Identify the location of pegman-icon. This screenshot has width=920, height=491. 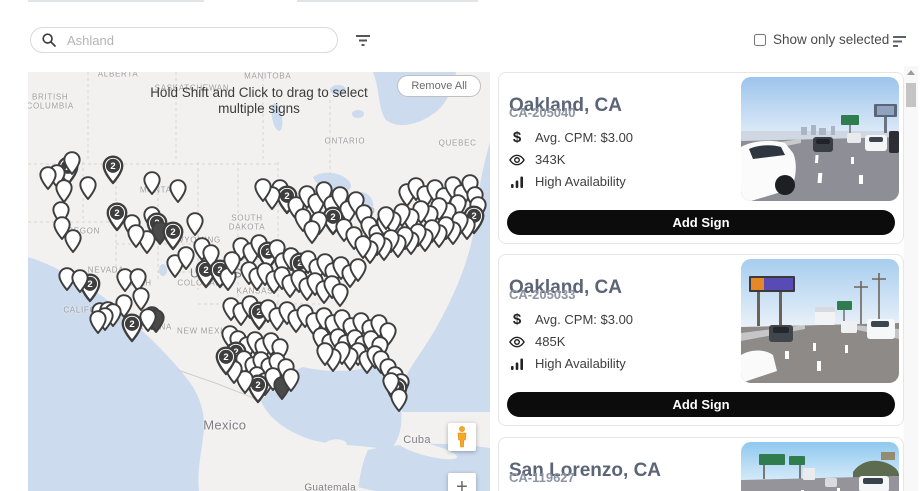
(462, 437).